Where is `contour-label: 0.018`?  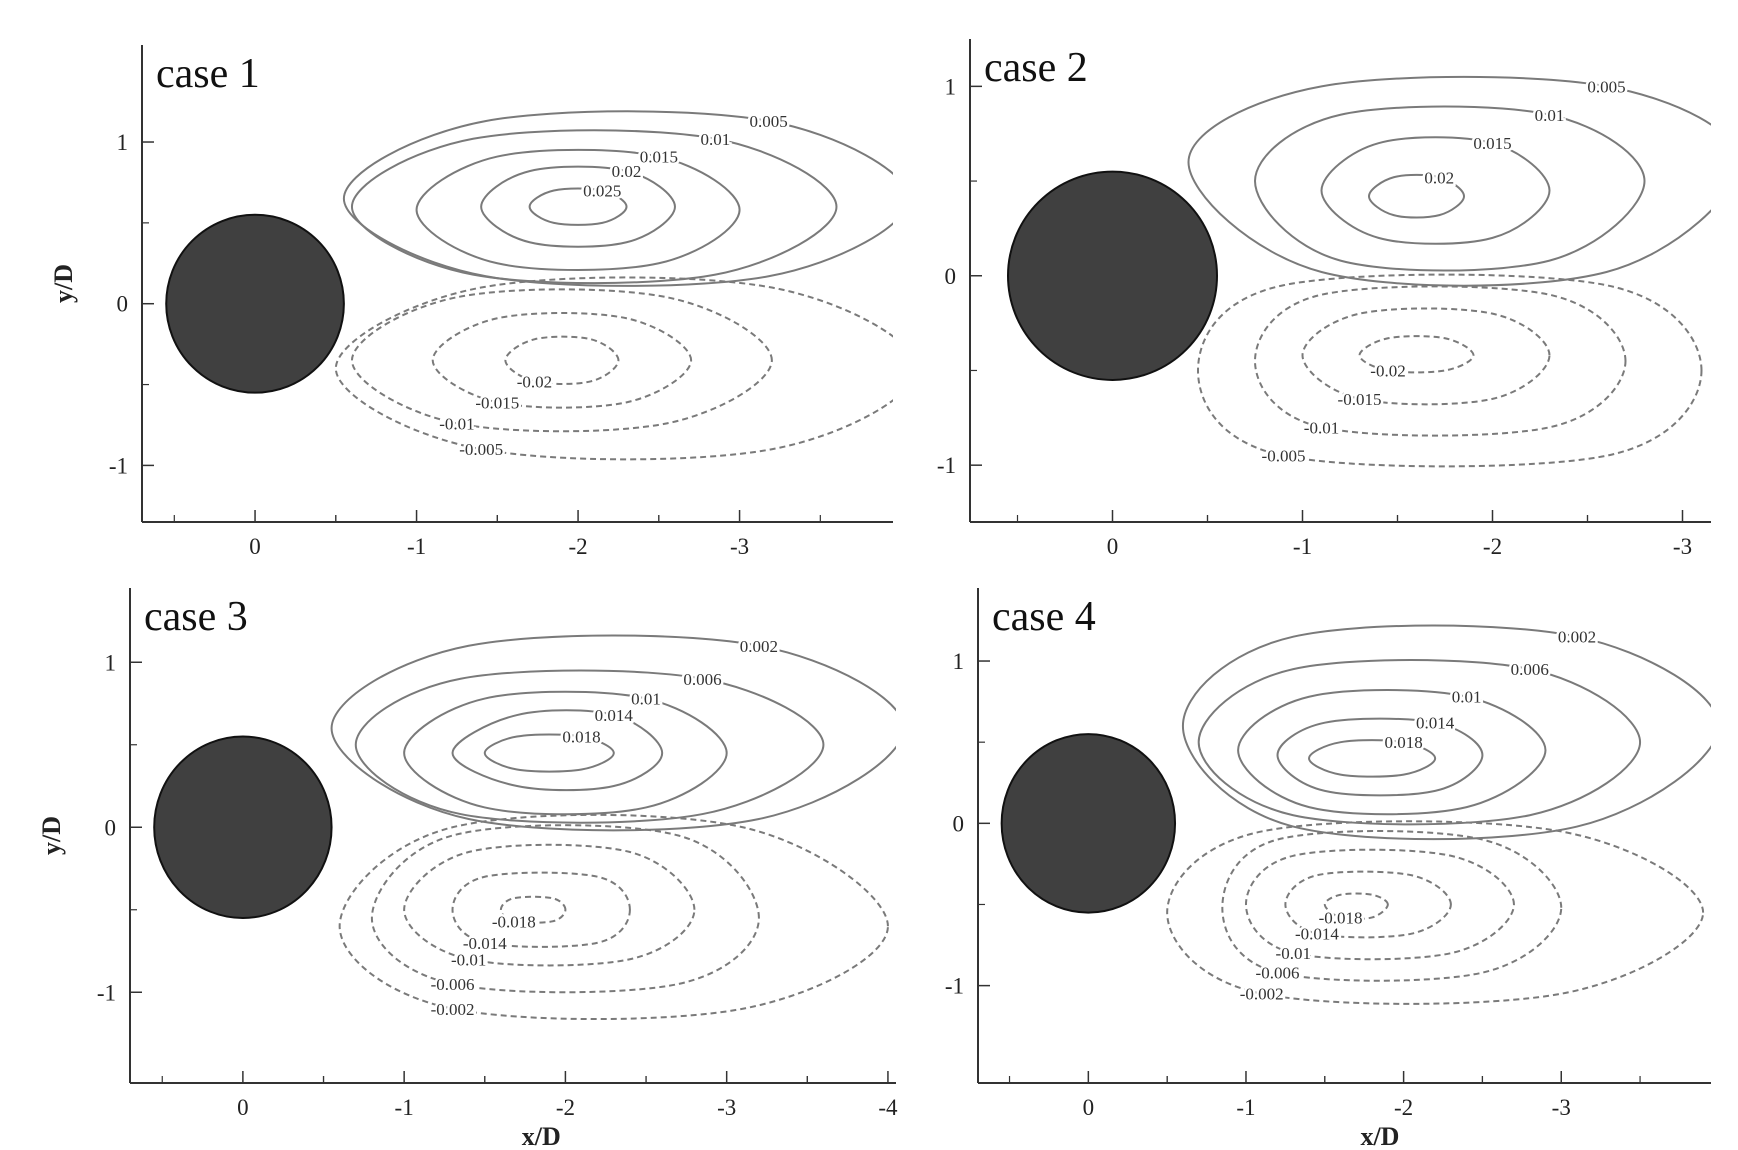 contour-label: 0.018 is located at coordinates (1403, 742).